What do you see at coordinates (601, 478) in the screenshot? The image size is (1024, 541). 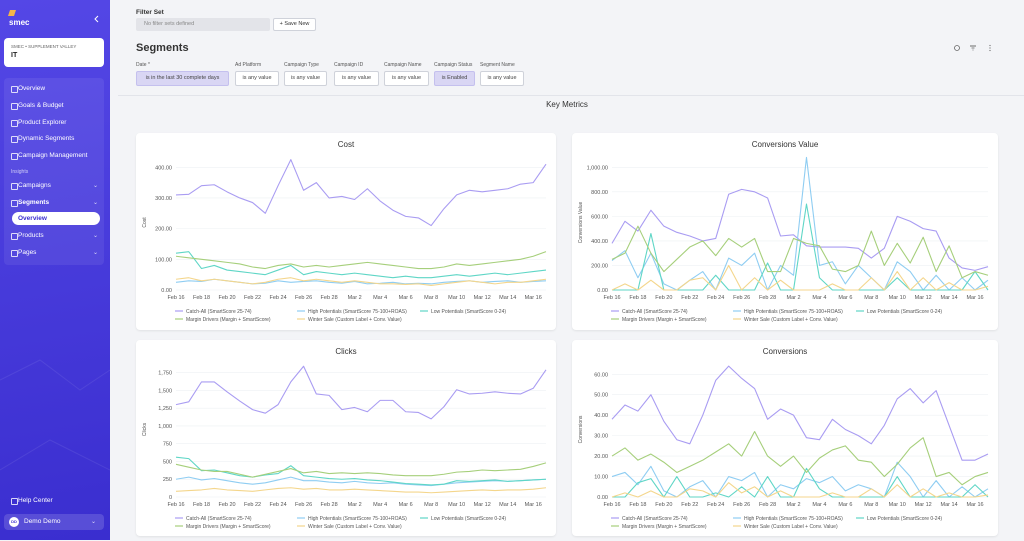 I see `y-tick-label: 10.00` at bounding box center [601, 478].